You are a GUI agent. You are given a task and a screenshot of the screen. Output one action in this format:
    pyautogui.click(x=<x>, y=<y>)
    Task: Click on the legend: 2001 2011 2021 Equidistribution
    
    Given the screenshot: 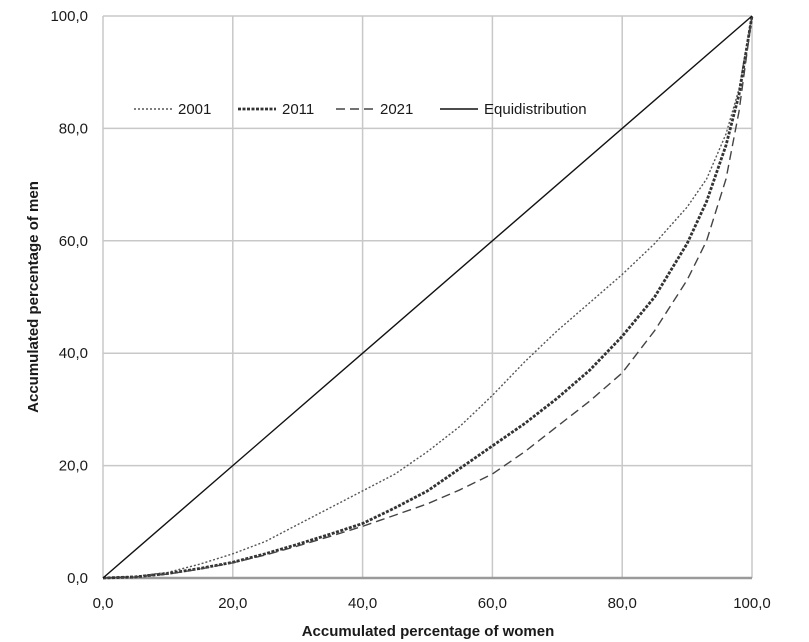 What is the action you would take?
    pyautogui.click(x=360, y=109)
    